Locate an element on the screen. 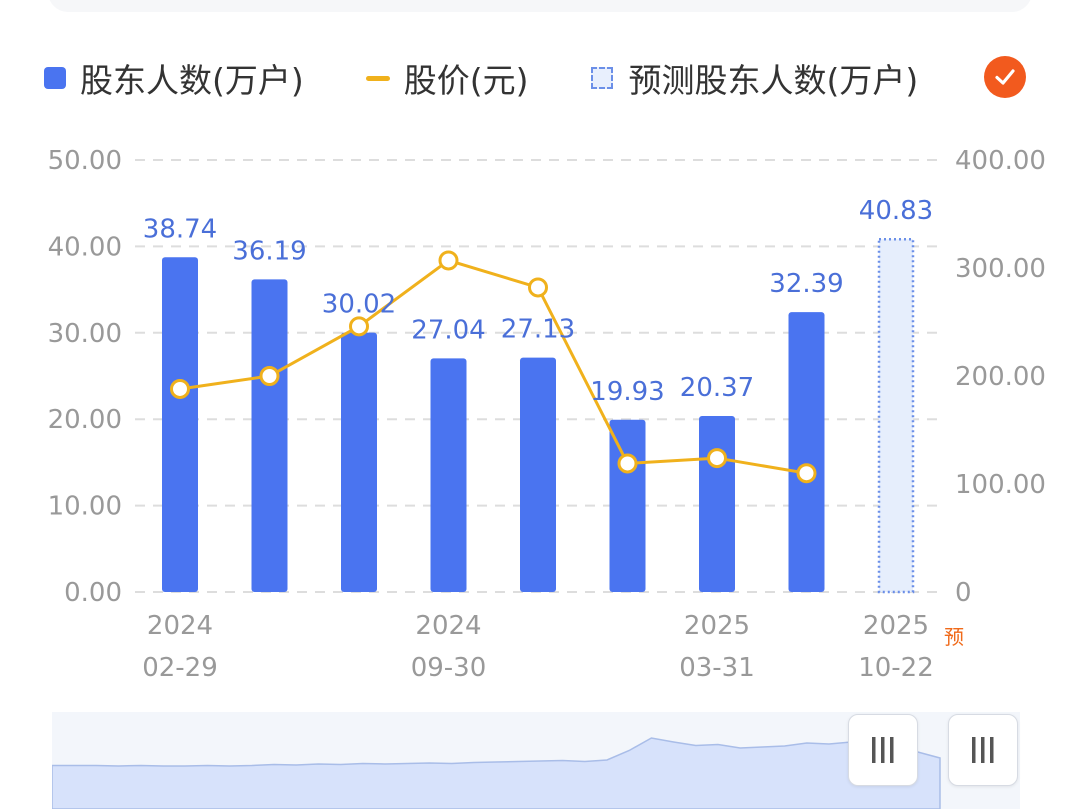 This screenshot has height=809, width=1080. legend-label-forecast: 预测股东人数(万户) is located at coordinates (773, 80).